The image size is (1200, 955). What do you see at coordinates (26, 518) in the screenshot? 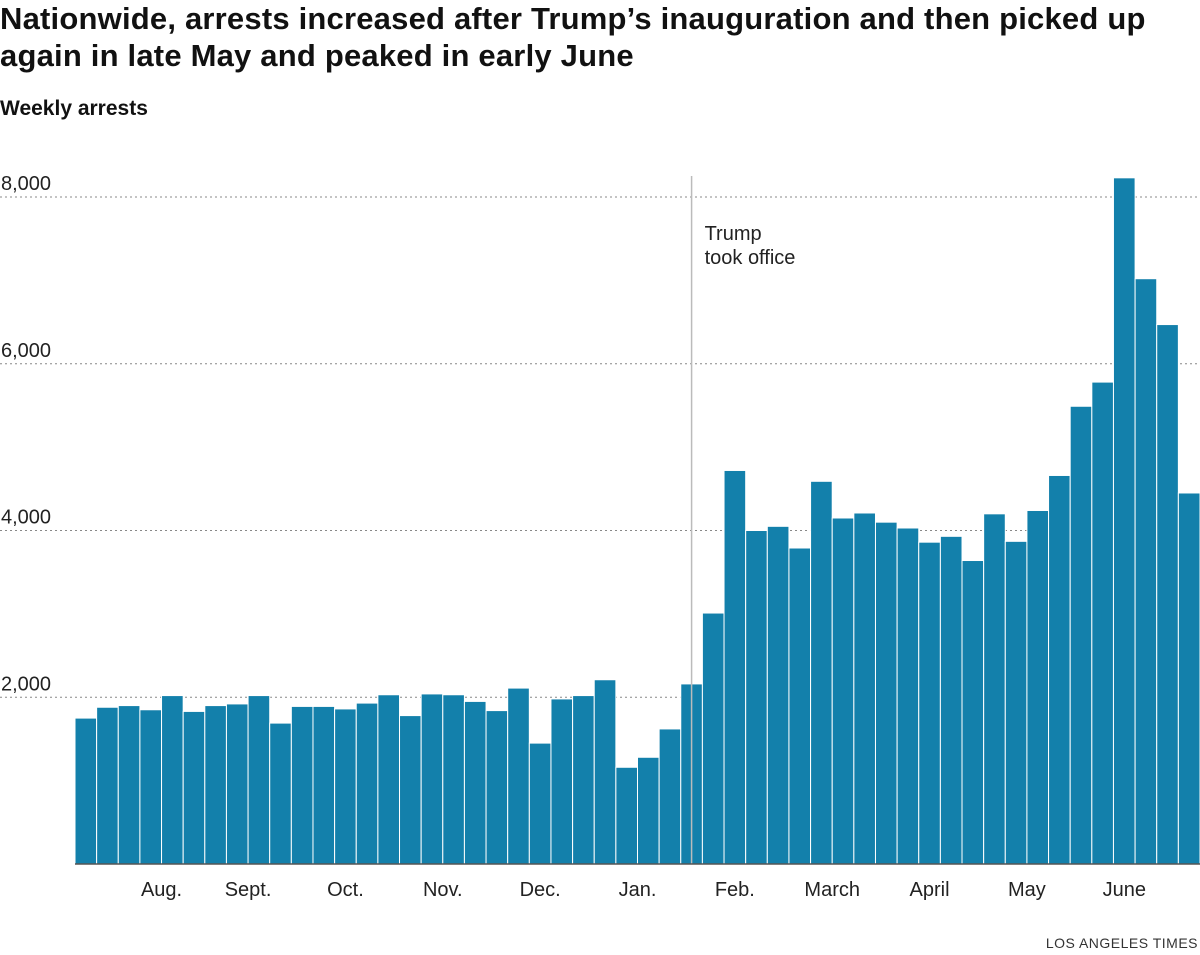
I see `y-tick-label: 4,000` at bounding box center [26, 518].